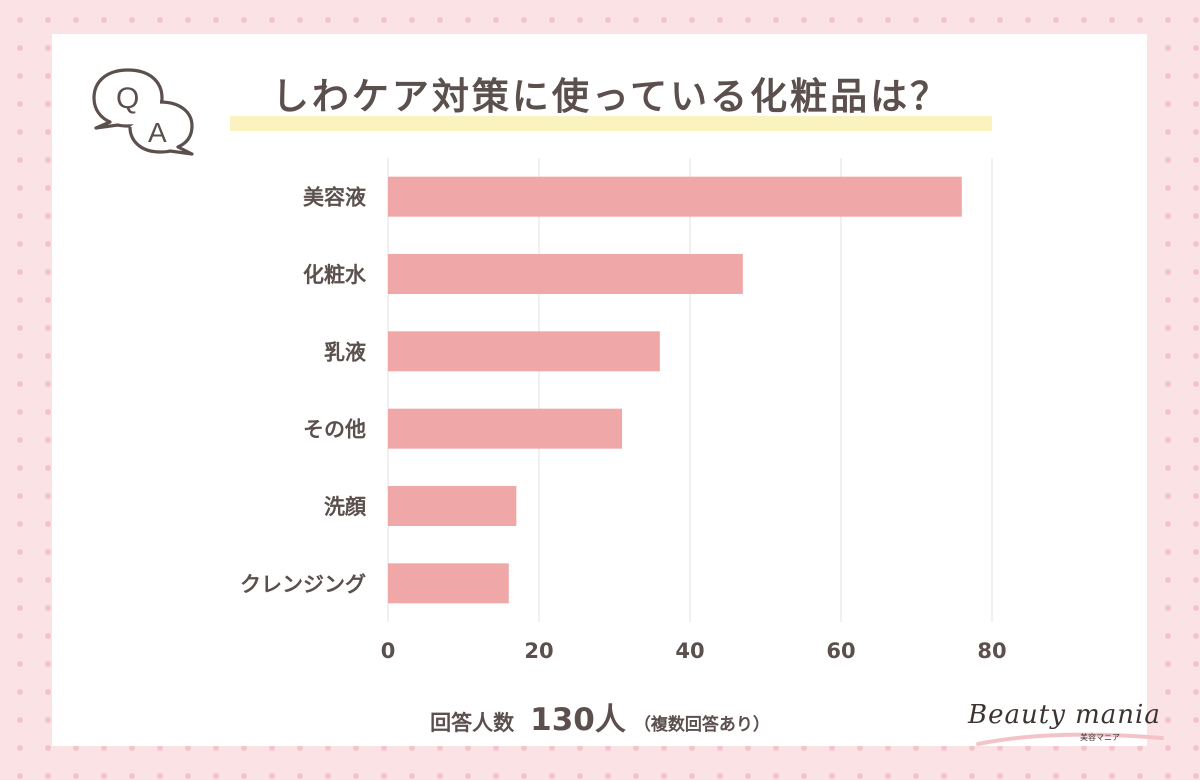  What do you see at coordinates (334, 430) in the screenshot?
I see `category-label: その他` at bounding box center [334, 430].